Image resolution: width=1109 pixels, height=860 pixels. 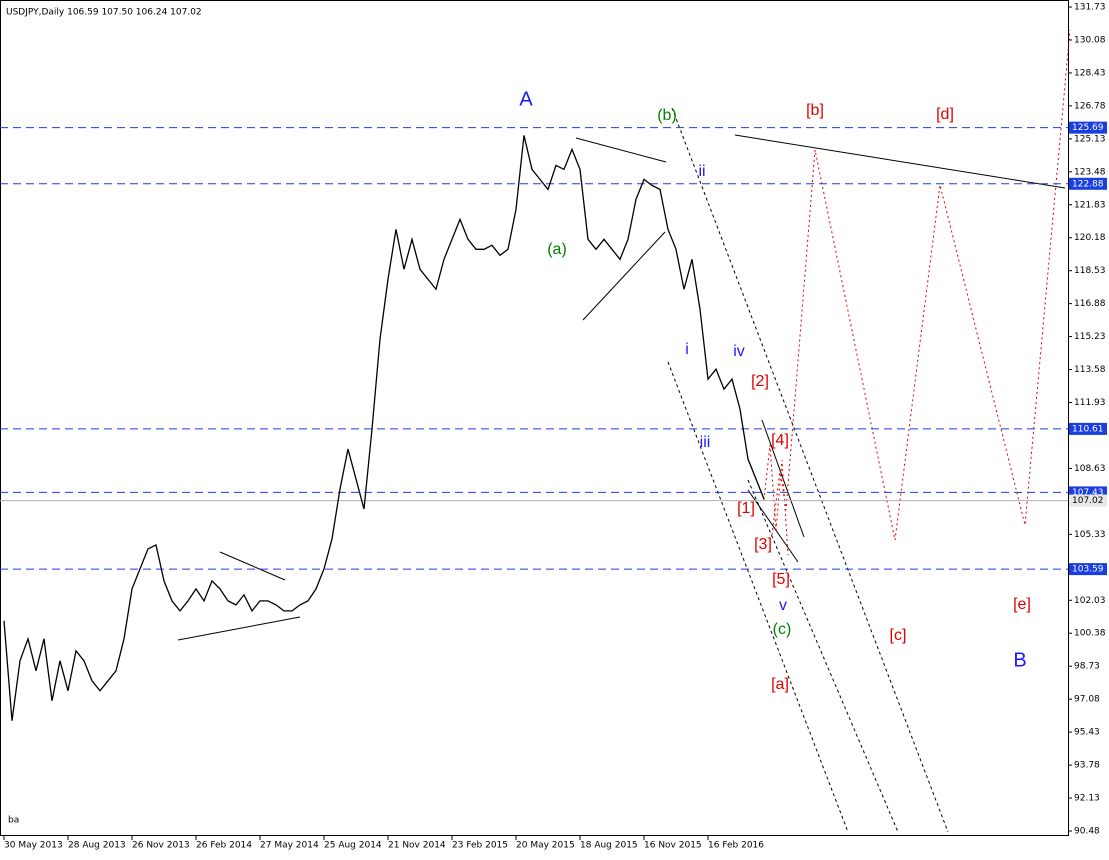 I want to click on level-label: 110.61, so click(x=1088, y=429).